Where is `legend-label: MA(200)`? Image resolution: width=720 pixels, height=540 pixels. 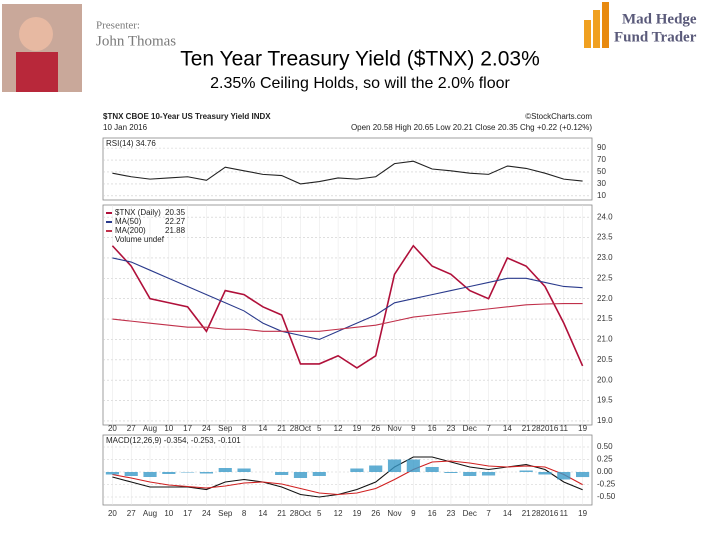 legend-label: MA(200) is located at coordinates (130, 230).